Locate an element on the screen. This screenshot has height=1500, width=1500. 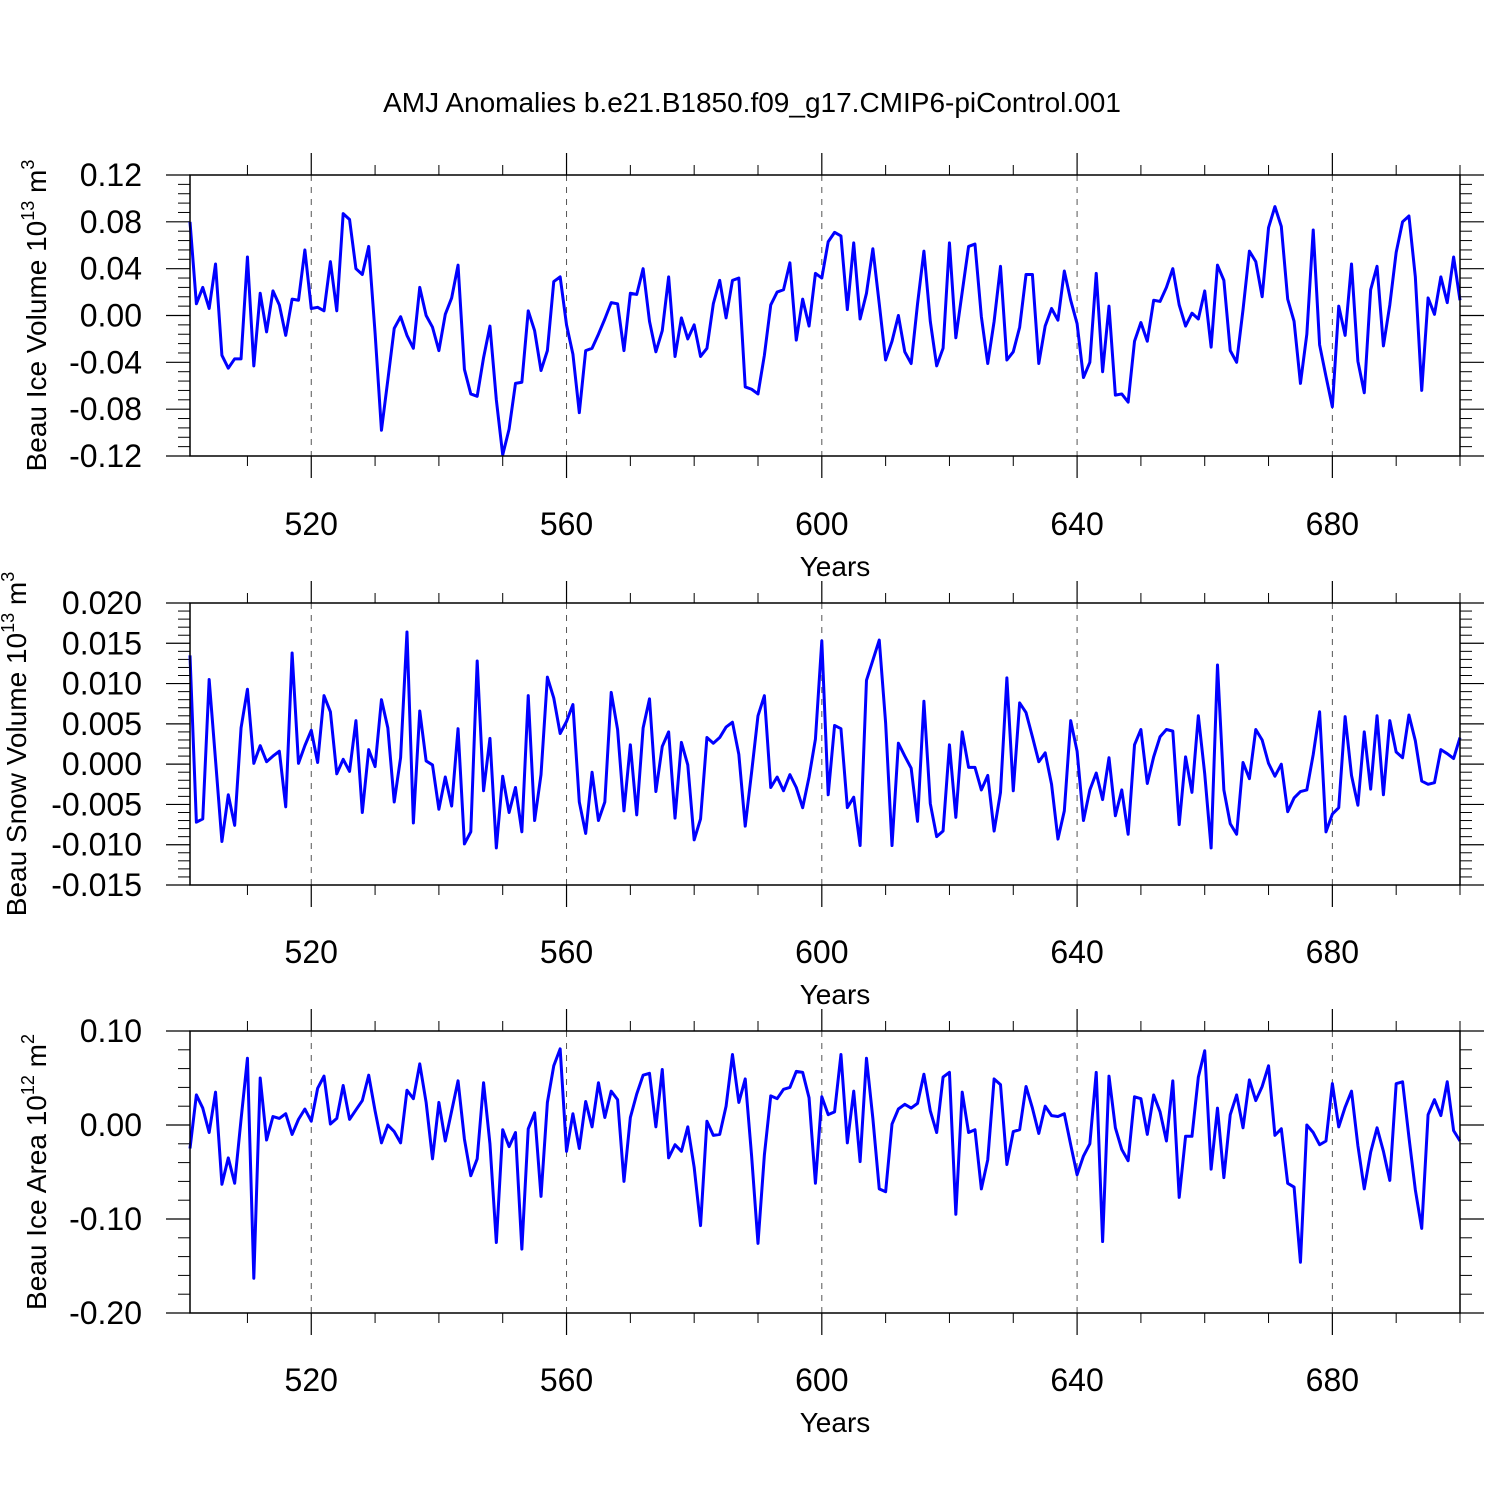
y-axis-label: Beau Snow Volume 1013 m3 is located at coordinates (16, 744).